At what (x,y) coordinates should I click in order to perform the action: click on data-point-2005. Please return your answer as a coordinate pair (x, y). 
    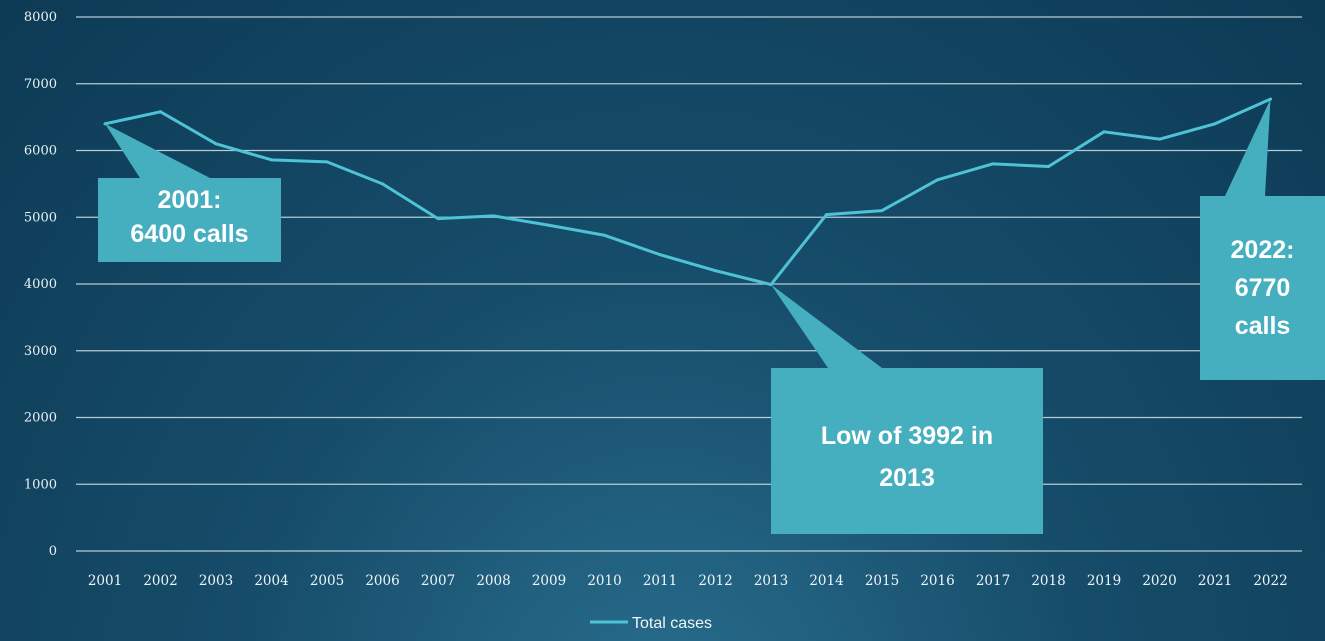
    Looking at the image, I should click on (327, 162).